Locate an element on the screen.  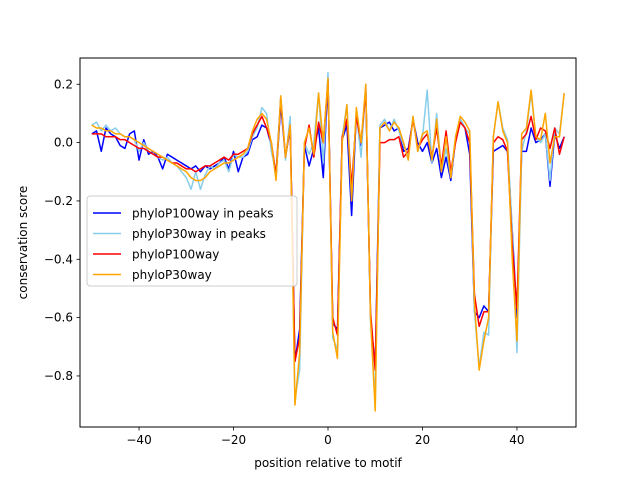
y-tick-label: −0.6 is located at coordinates (58, 318).